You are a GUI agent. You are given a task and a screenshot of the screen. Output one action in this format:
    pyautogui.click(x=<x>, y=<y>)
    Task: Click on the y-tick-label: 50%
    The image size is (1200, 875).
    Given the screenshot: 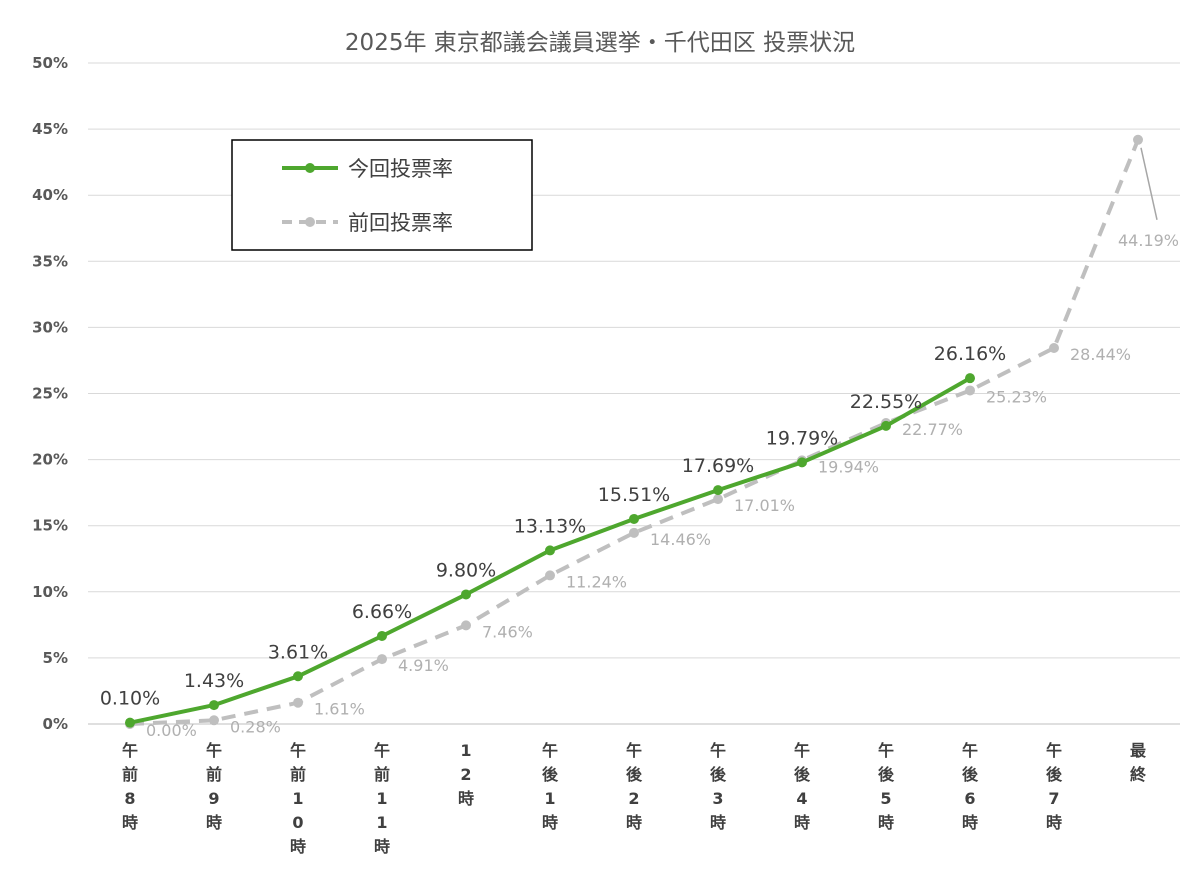 What is the action you would take?
    pyautogui.click(x=50, y=63)
    